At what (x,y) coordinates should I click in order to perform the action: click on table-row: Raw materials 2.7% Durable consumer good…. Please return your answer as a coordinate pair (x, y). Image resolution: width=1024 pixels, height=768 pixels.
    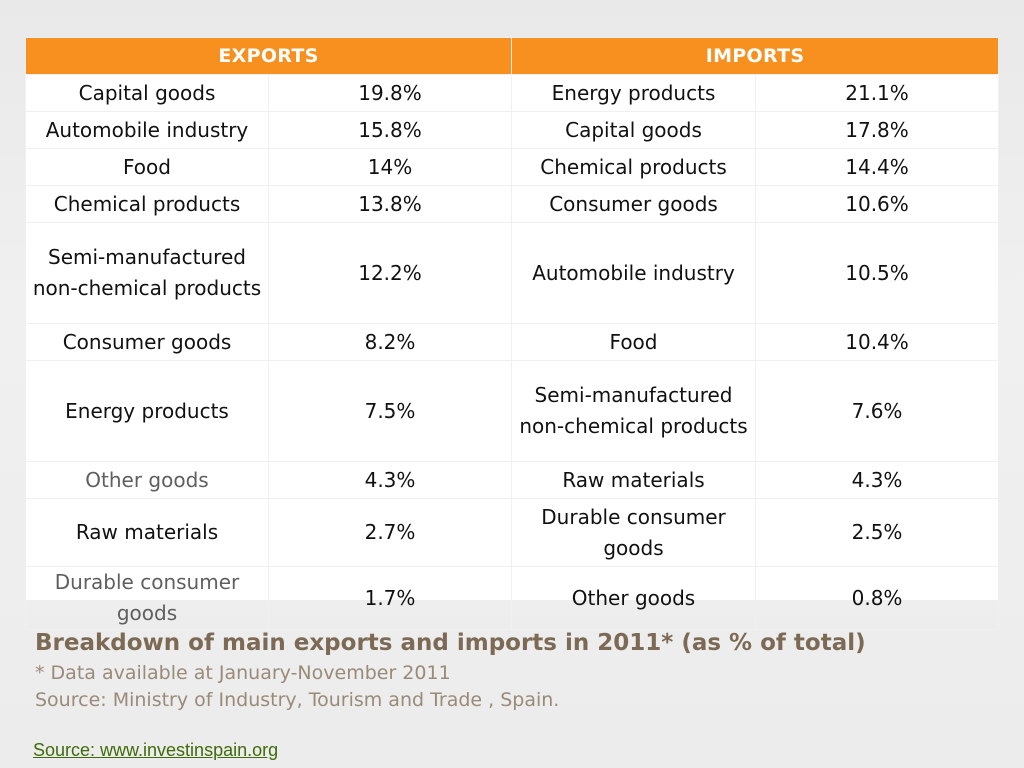
    Looking at the image, I should click on (512, 532).